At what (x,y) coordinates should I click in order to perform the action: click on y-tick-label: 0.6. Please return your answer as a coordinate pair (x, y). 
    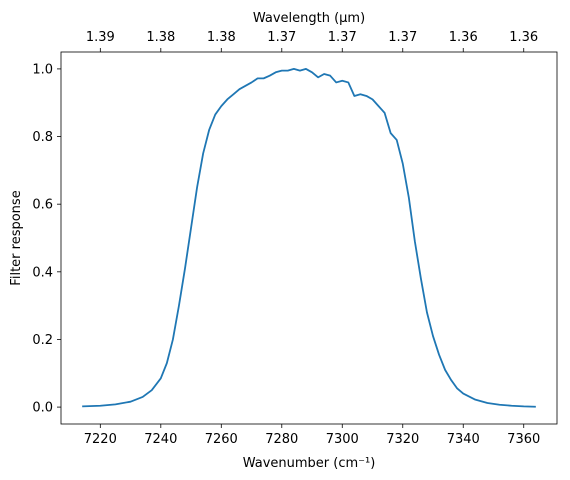
    Looking at the image, I should click on (42, 205).